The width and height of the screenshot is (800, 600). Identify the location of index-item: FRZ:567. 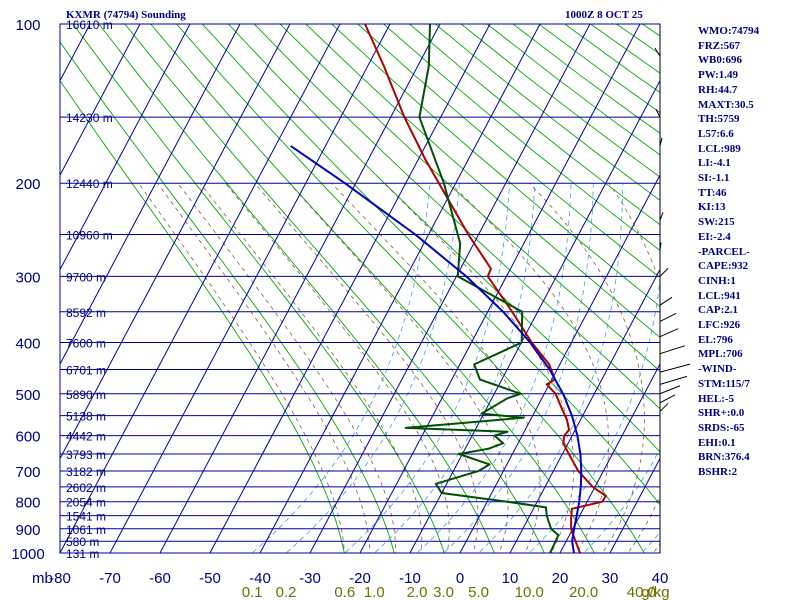
(719, 45).